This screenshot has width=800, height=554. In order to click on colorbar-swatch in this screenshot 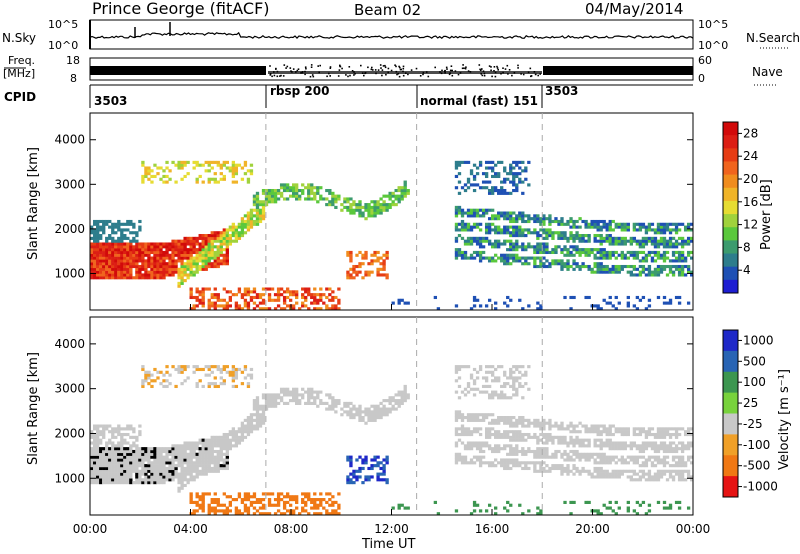, I will do `click(730, 207)`.